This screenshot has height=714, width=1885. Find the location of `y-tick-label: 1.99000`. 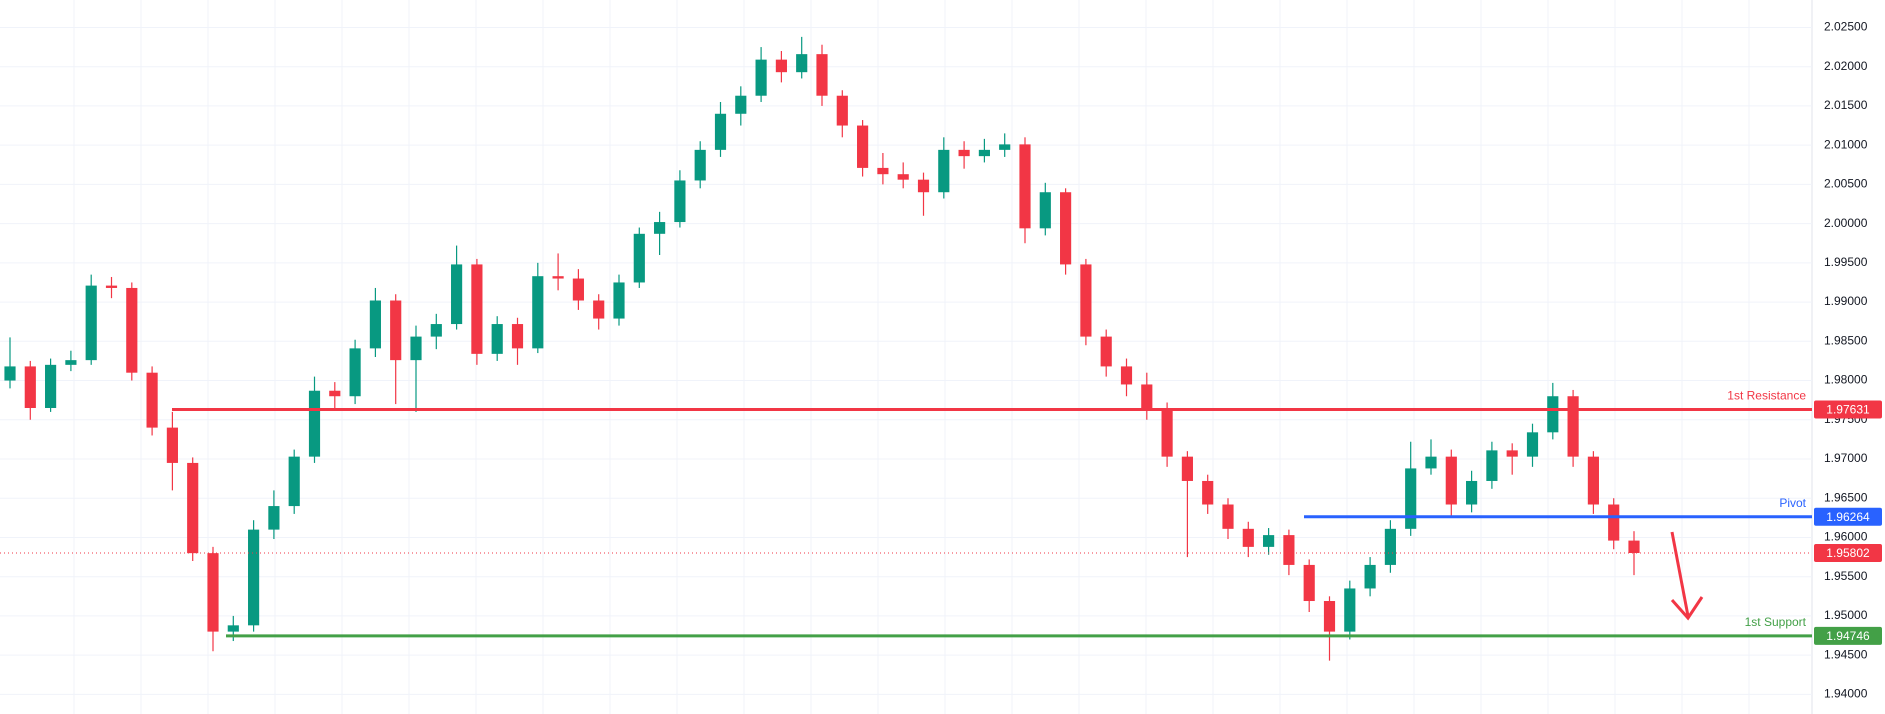

y-tick-label: 1.99000 is located at coordinates (1846, 301).